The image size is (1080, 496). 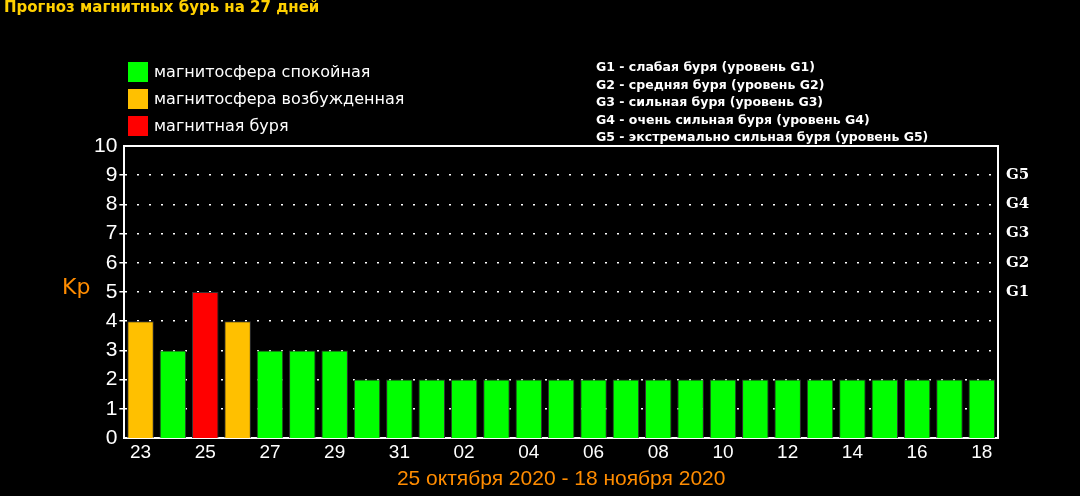 What do you see at coordinates (723, 451) in the screenshot?
I see `x-tick-label: 10` at bounding box center [723, 451].